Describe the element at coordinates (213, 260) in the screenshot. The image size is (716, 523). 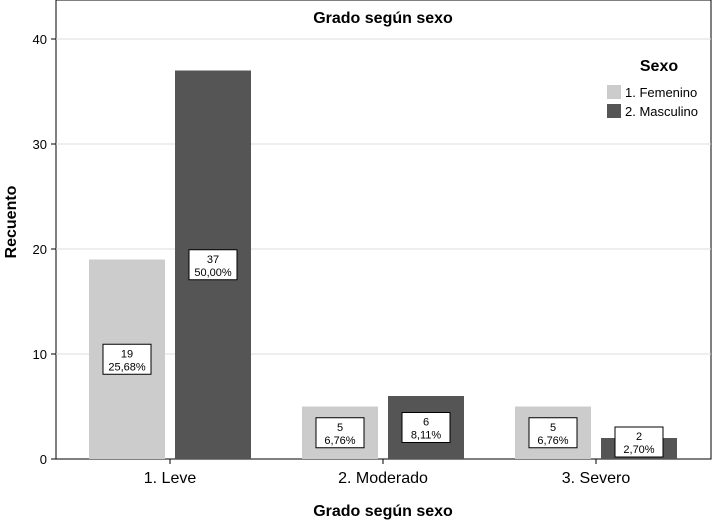
I see `data-label-count: 37` at that location.